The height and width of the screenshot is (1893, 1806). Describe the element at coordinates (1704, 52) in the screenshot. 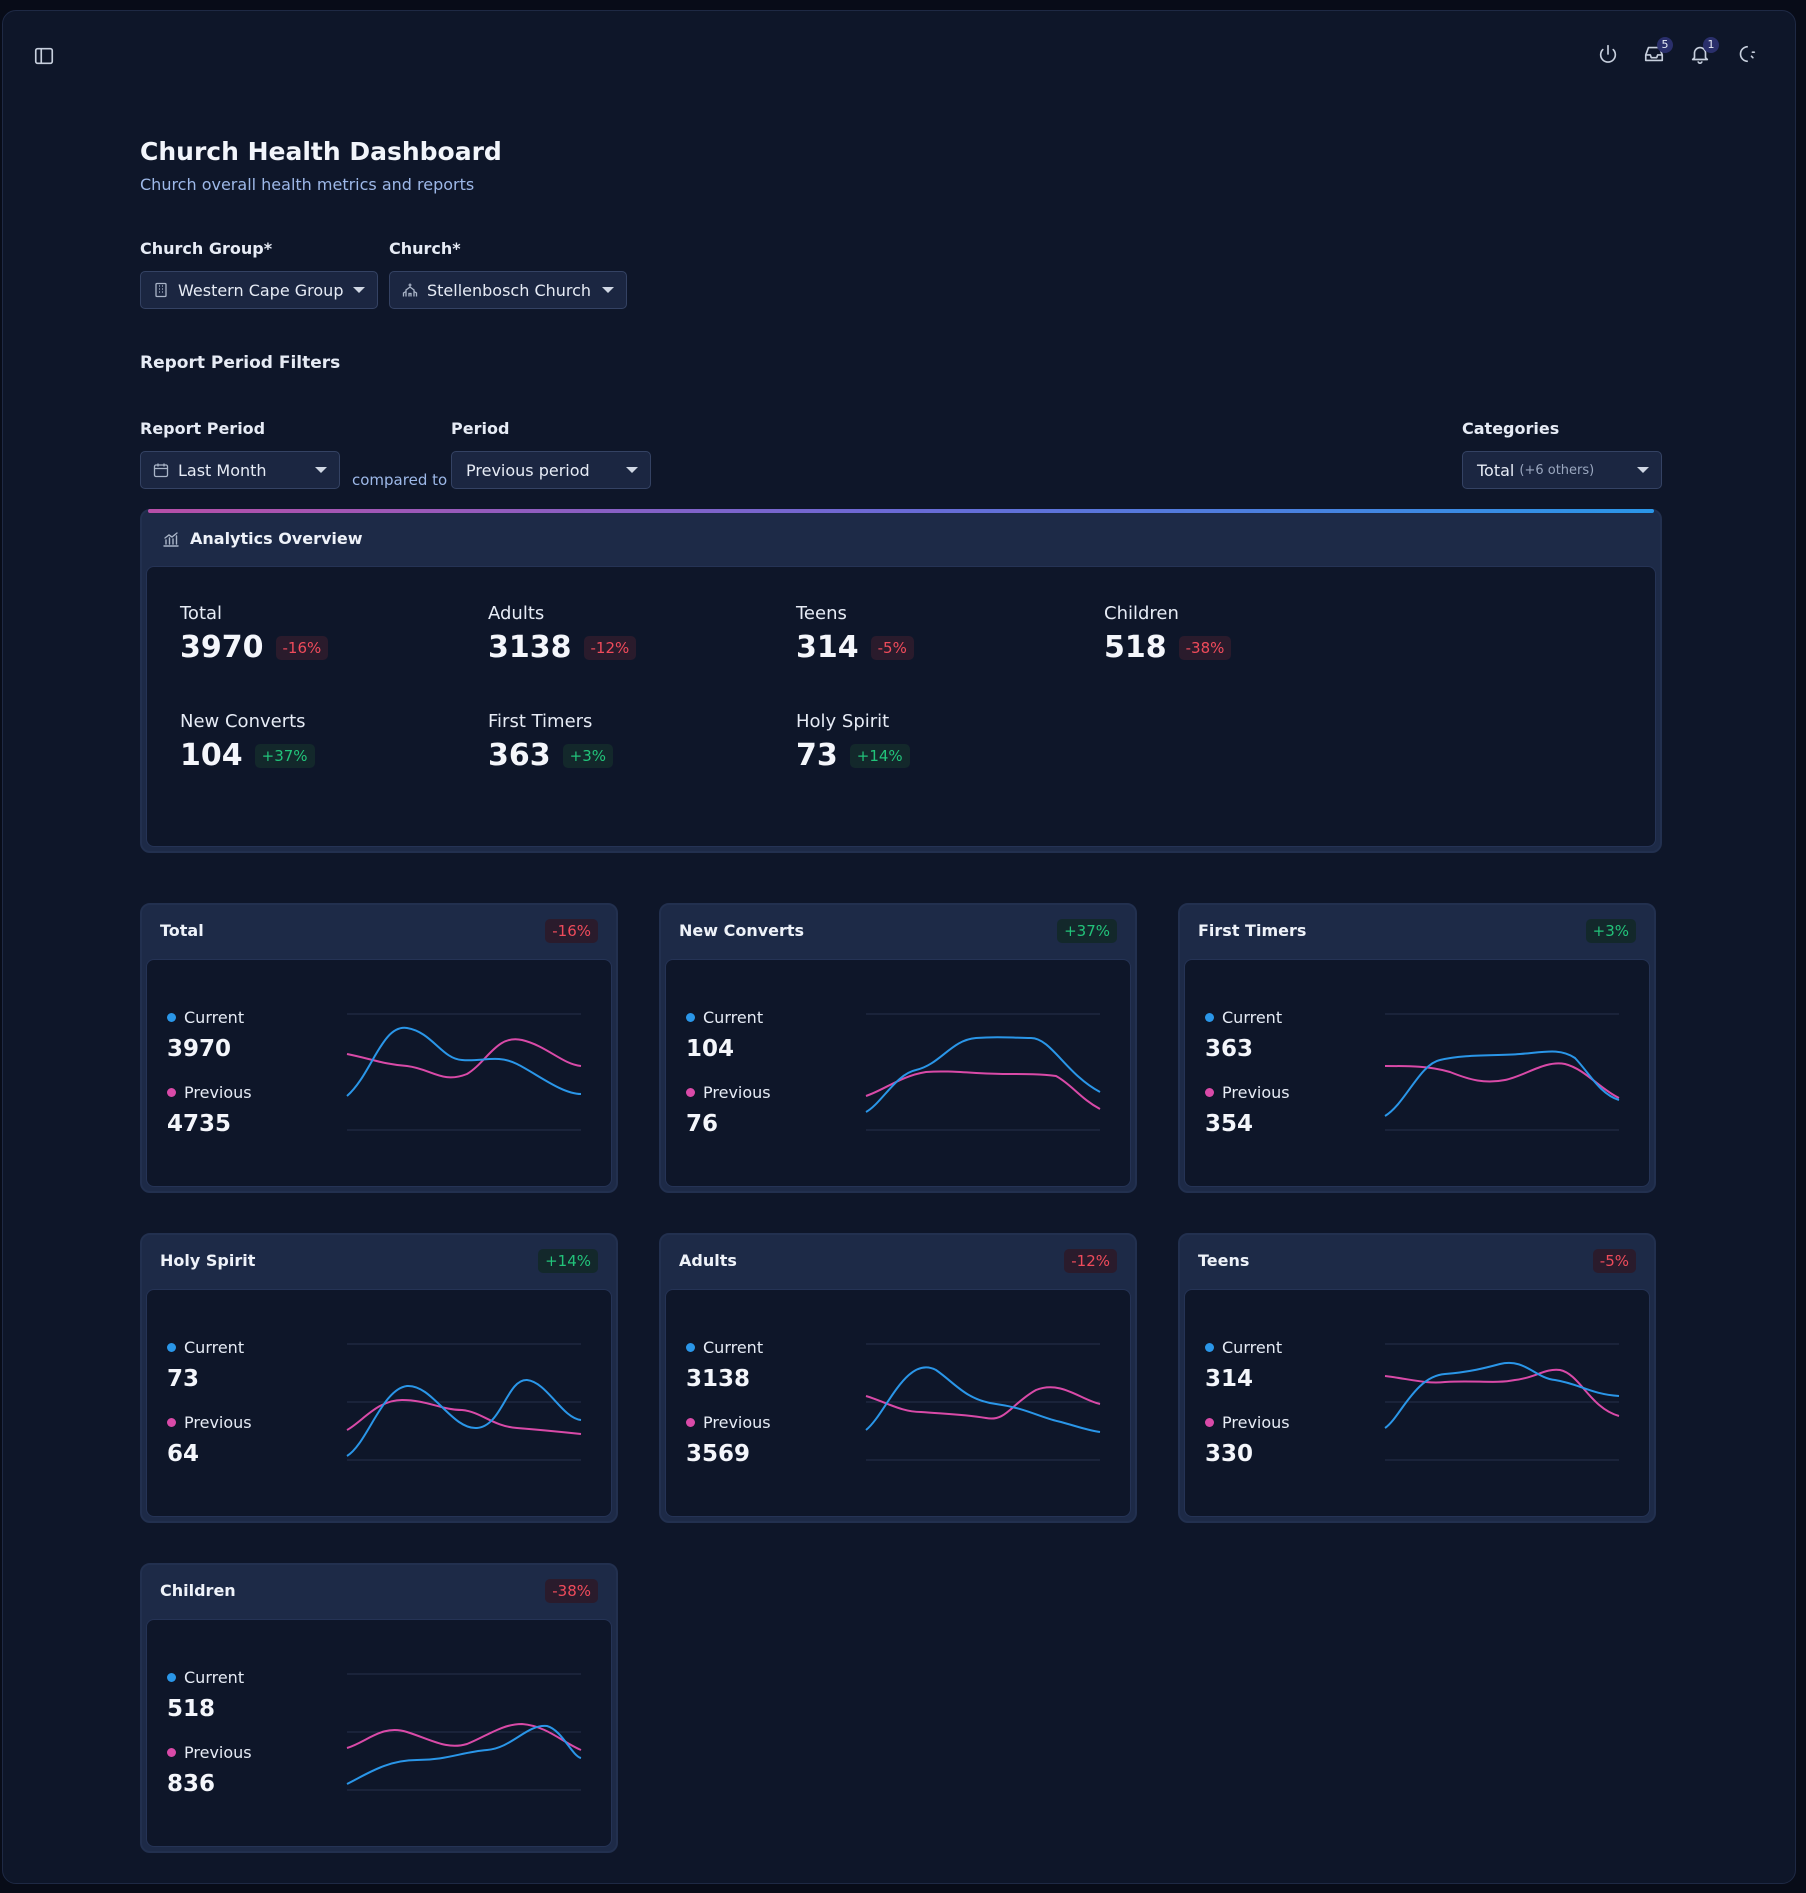

I see `bell-icon: 1` at that location.